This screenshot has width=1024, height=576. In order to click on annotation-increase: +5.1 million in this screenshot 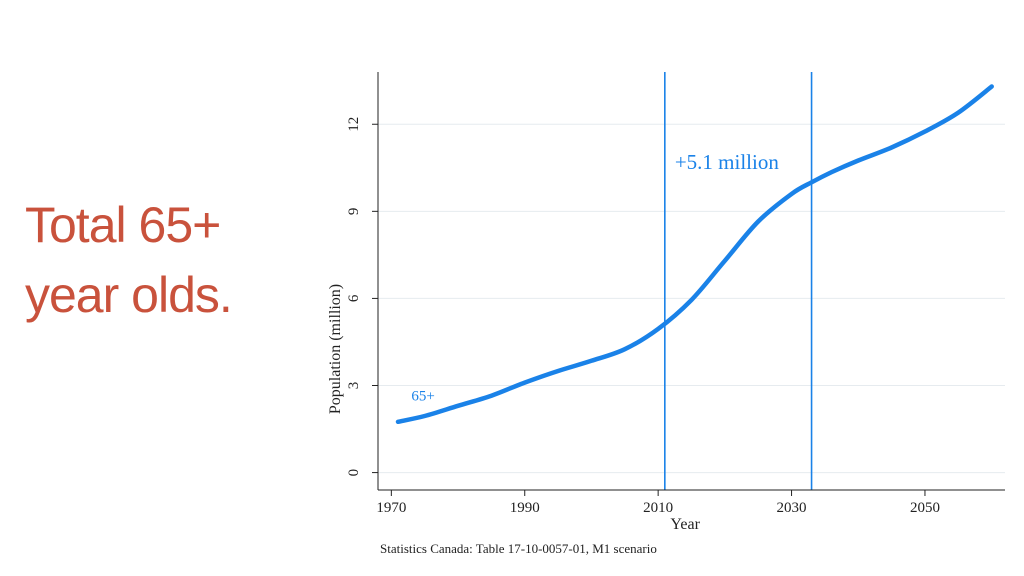, I will do `click(727, 162)`.